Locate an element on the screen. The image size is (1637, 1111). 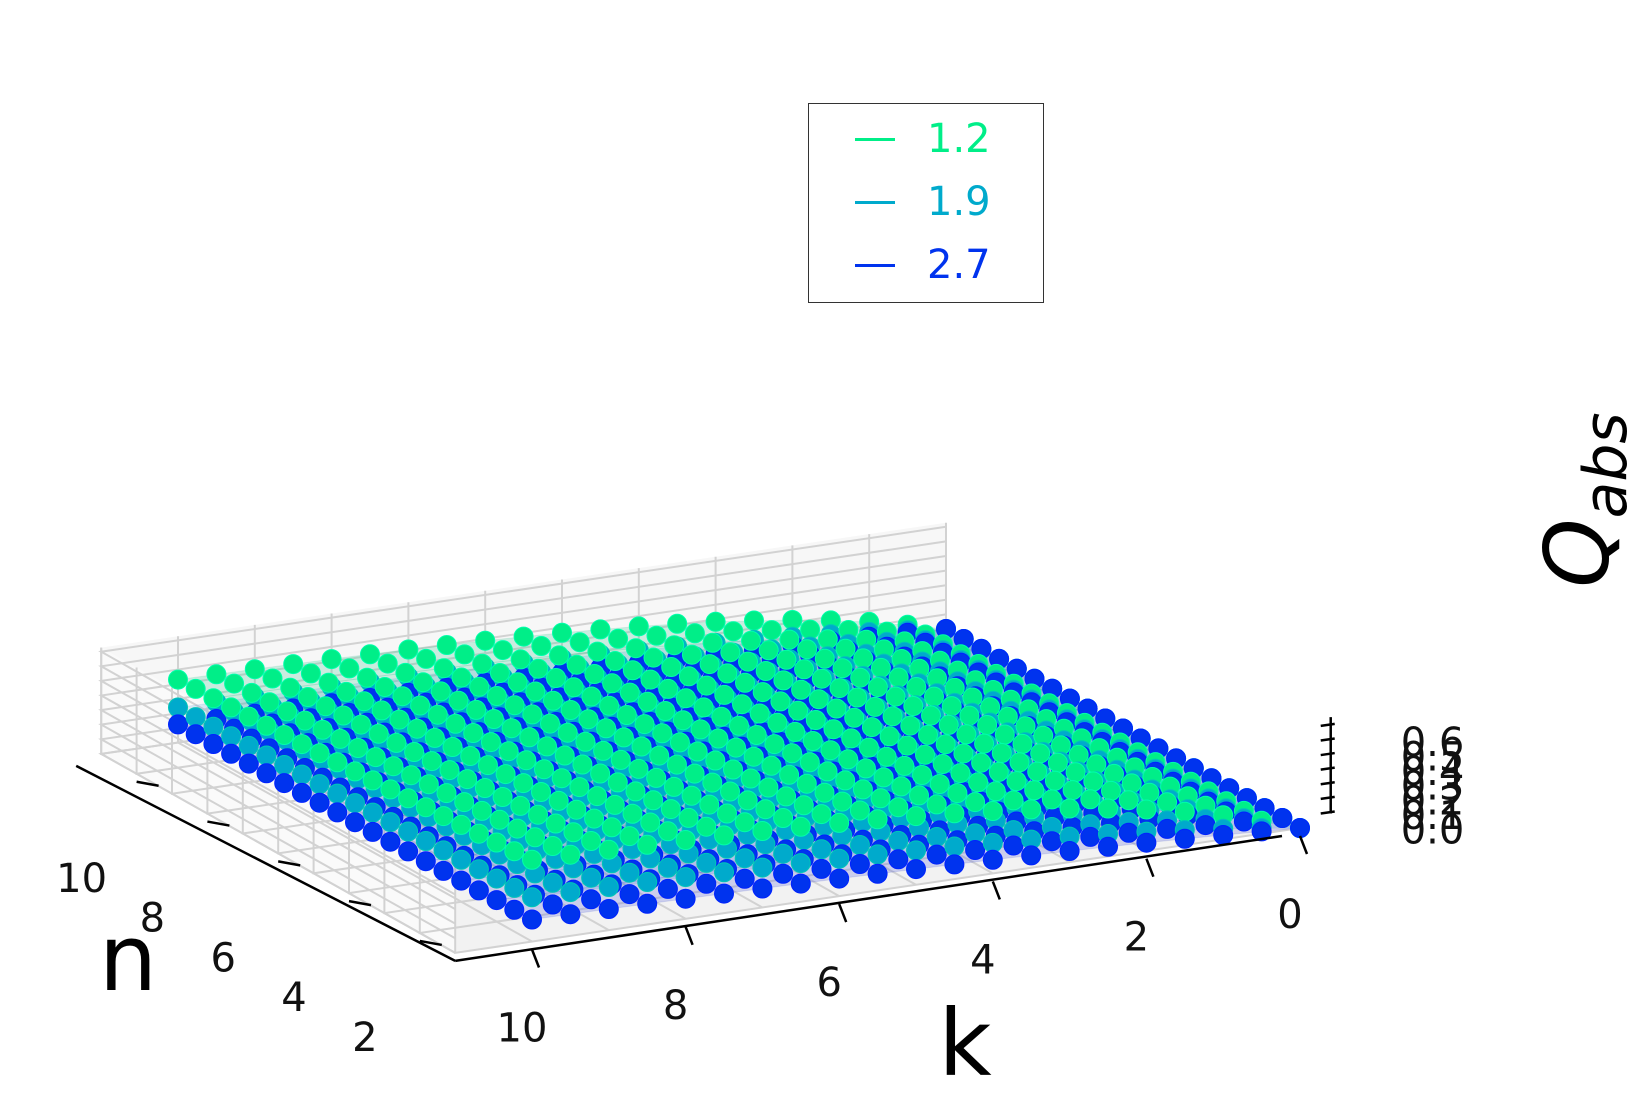
z-tick is located at coordinates (1327, 768).